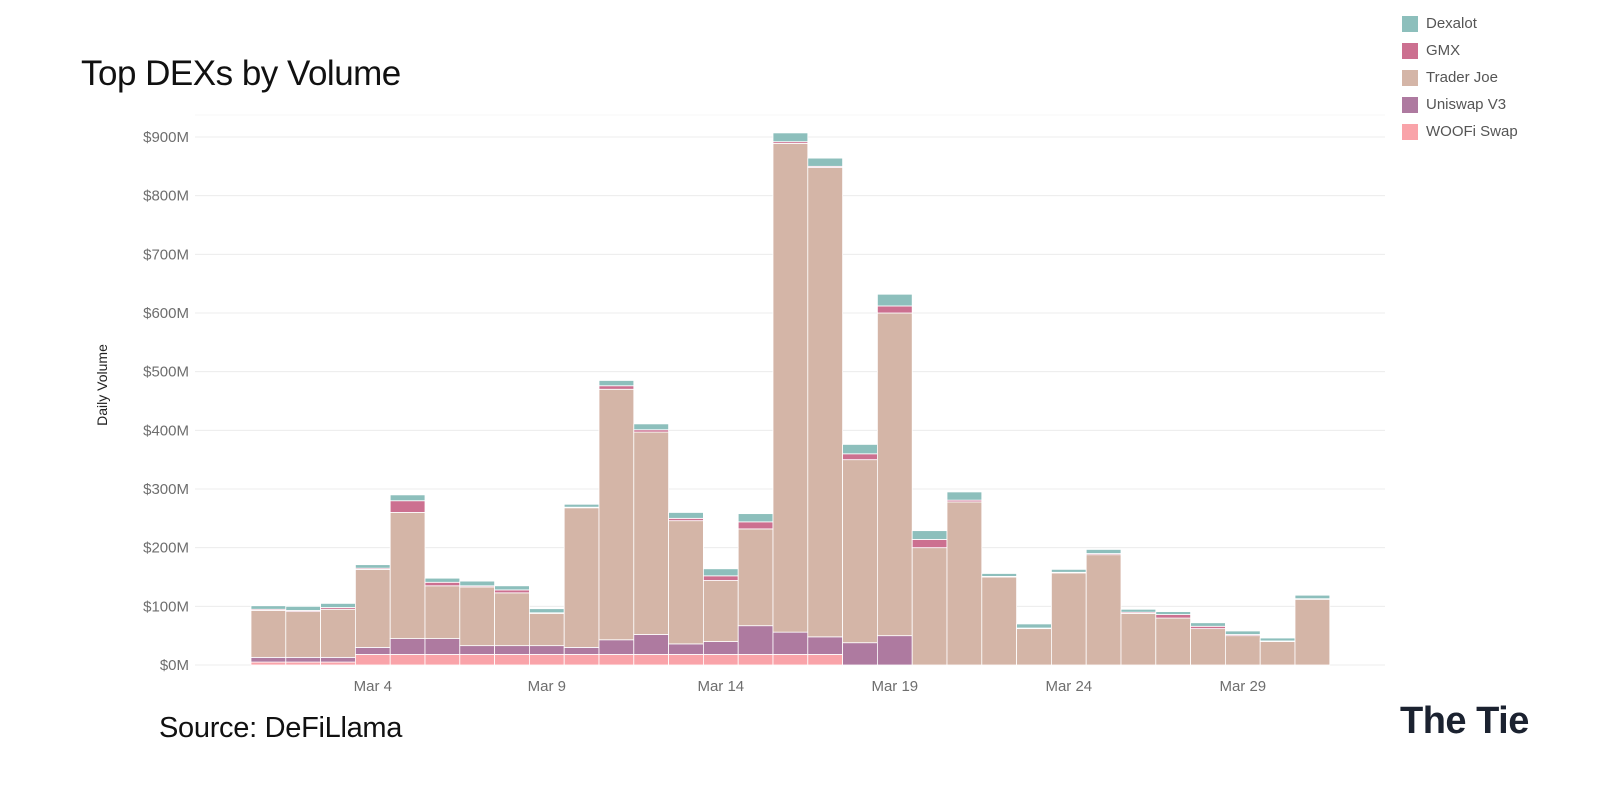 The height and width of the screenshot is (800, 1600). I want to click on x-tick-label: Mar 9, so click(547, 686).